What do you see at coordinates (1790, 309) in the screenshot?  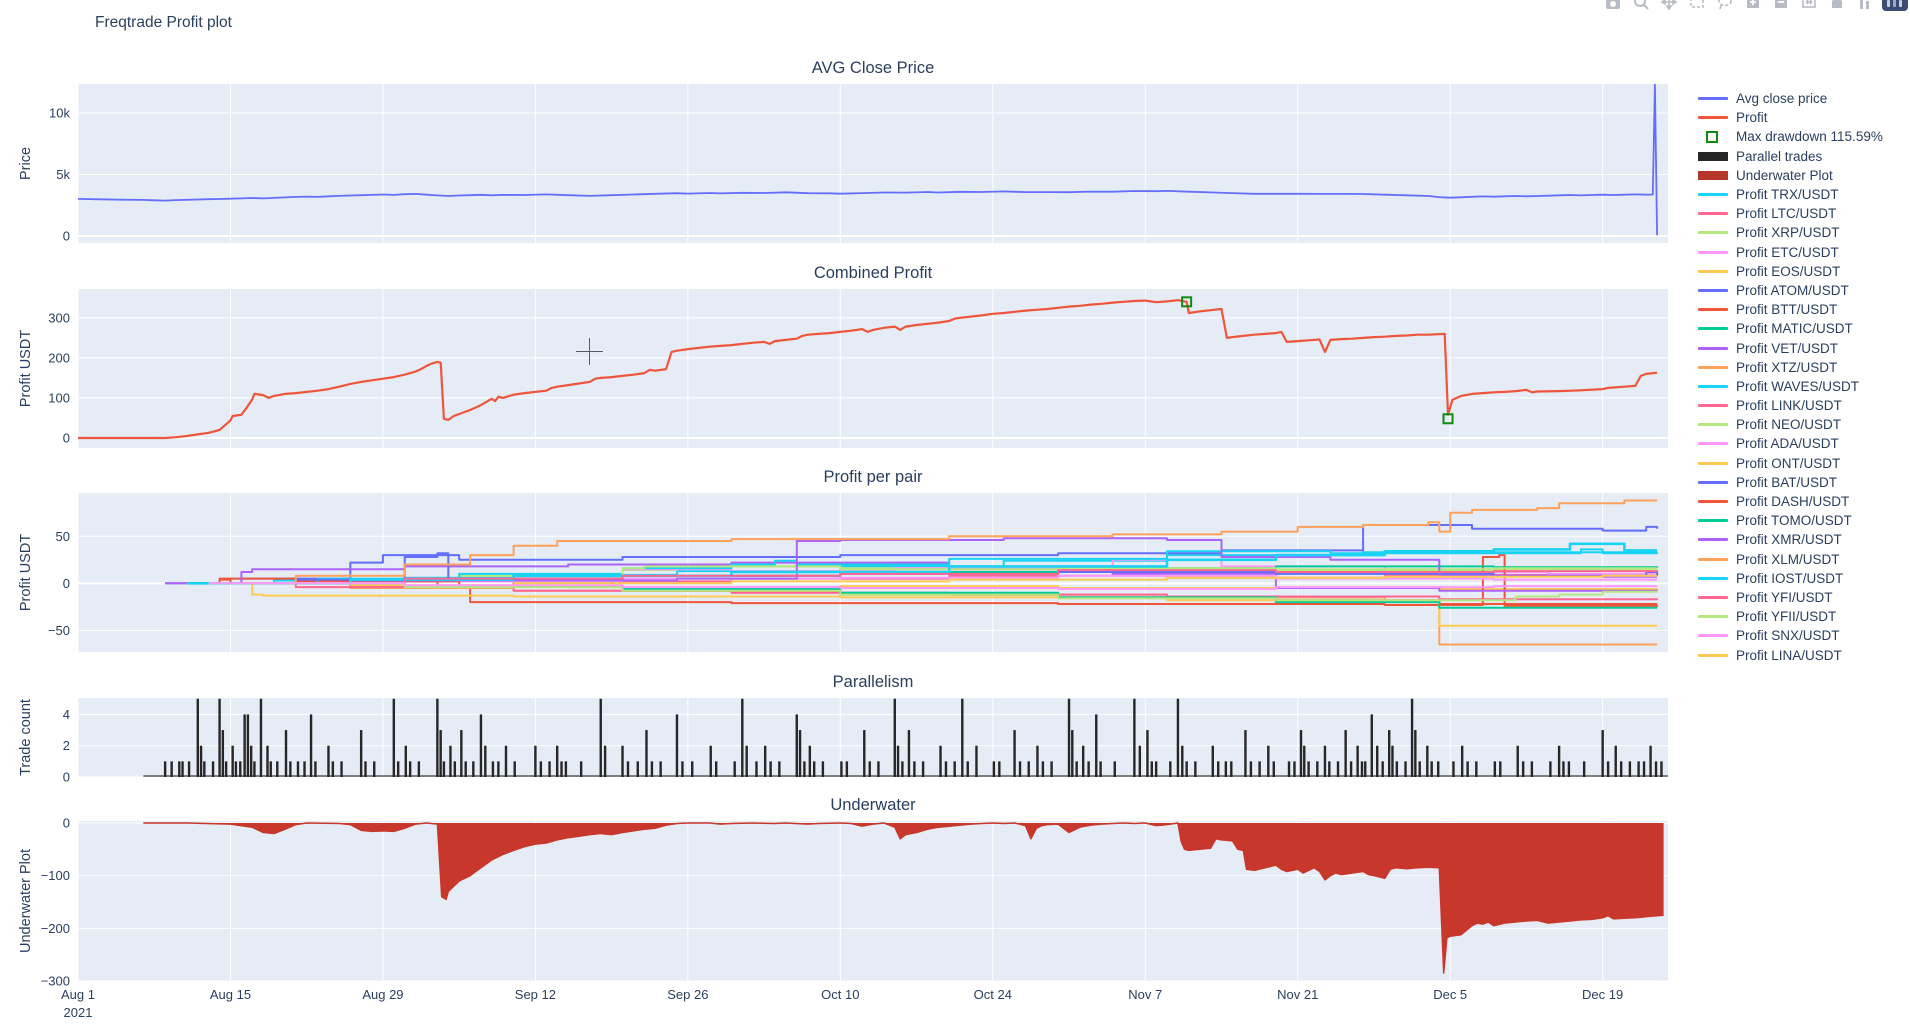 I see `legend-item-profit-btt-usdt: Profit BTT/USDT` at bounding box center [1790, 309].